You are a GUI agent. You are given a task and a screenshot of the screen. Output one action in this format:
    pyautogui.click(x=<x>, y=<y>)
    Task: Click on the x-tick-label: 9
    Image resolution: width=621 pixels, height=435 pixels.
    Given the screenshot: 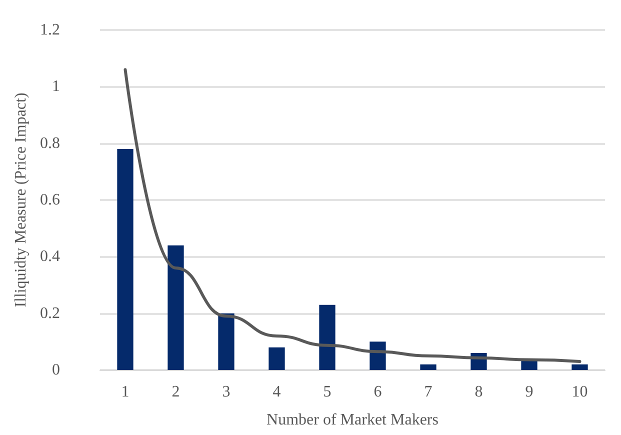 What is the action you would take?
    pyautogui.click(x=529, y=392)
    